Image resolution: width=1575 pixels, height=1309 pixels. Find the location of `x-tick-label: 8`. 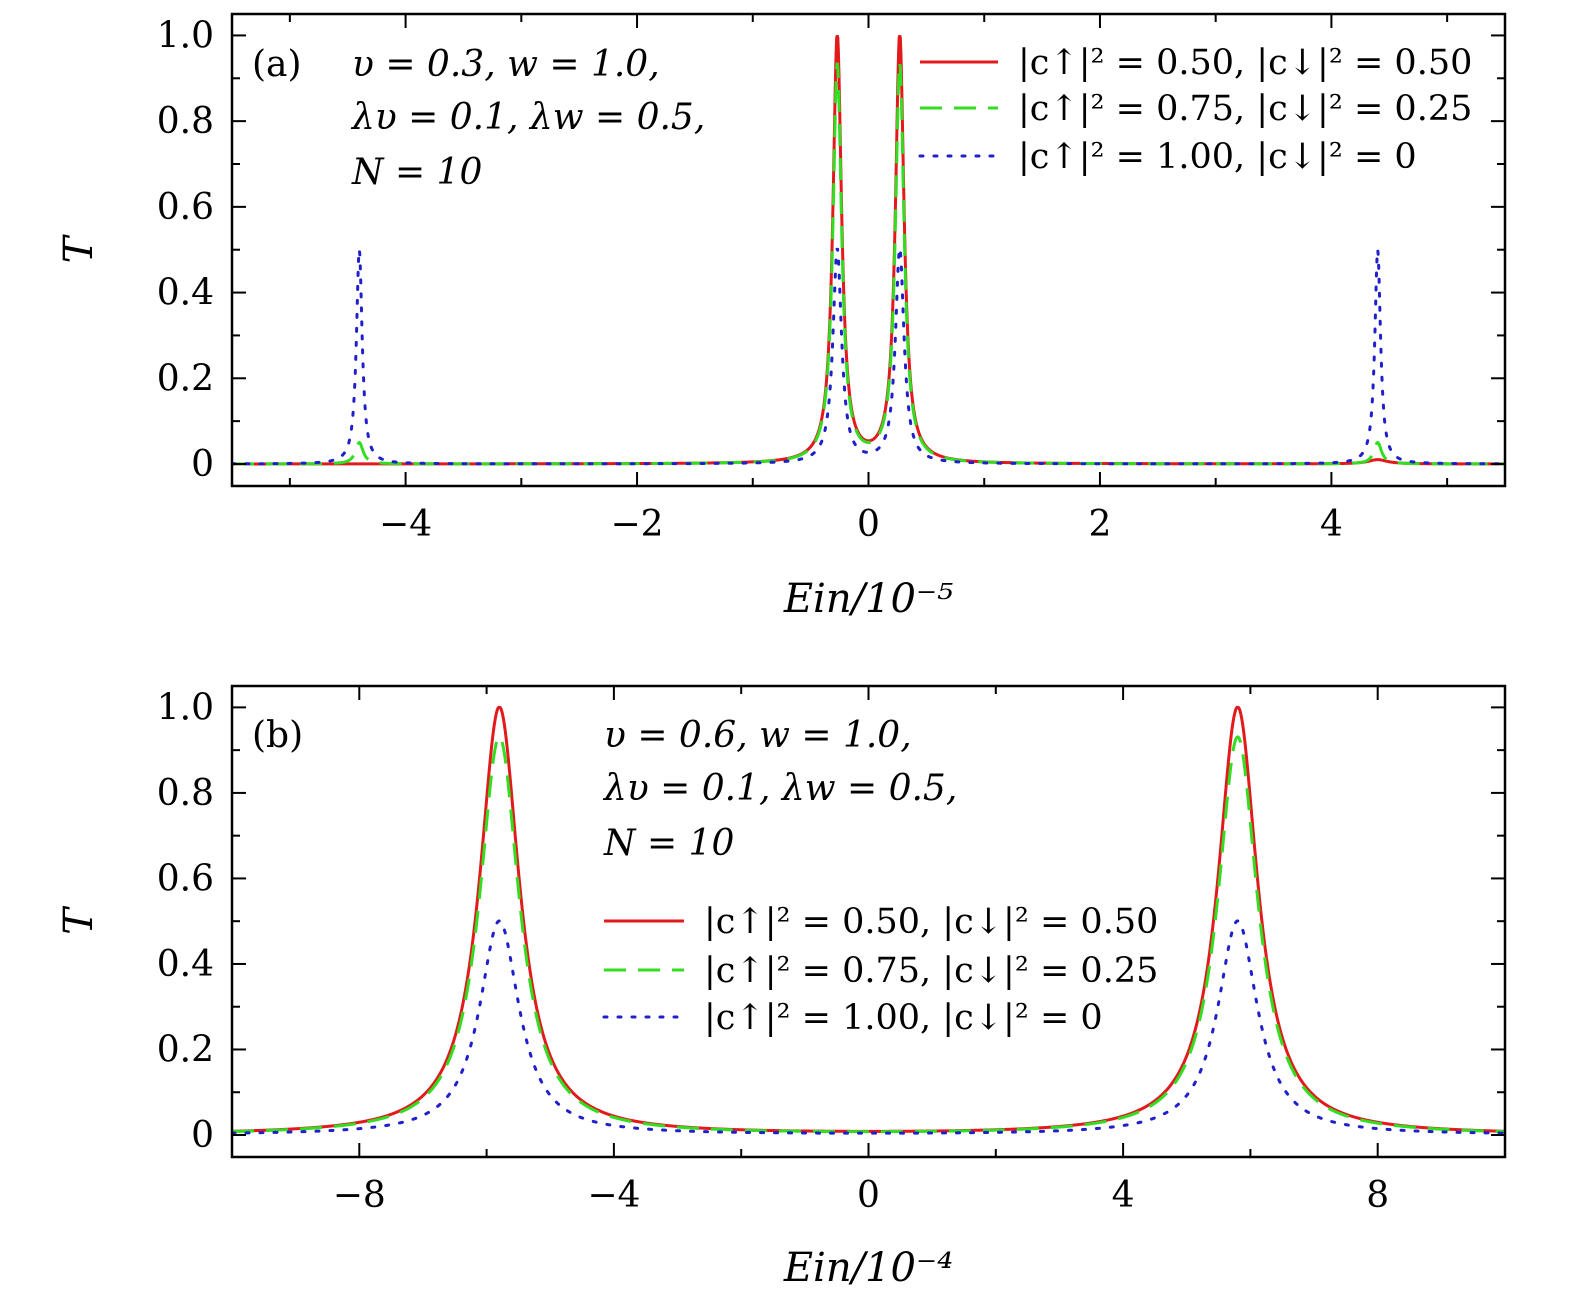

x-tick-label: 8 is located at coordinates (1377, 1195).